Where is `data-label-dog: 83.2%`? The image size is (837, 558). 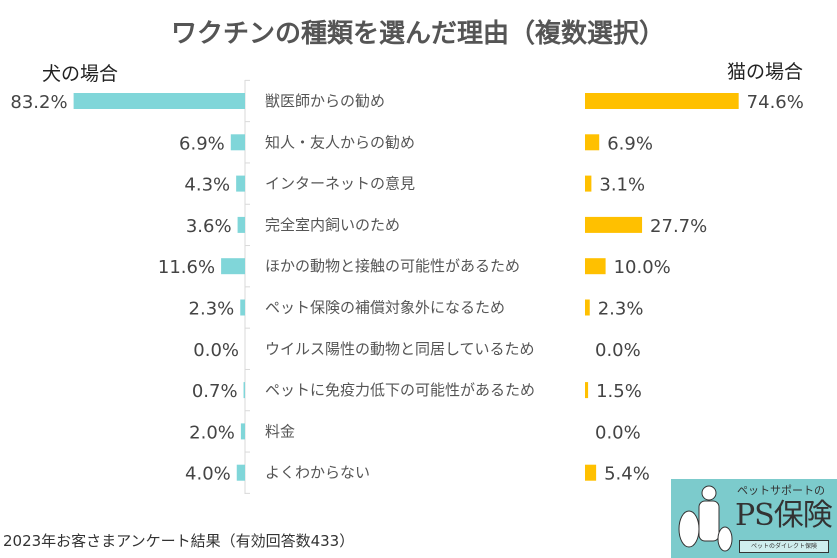
data-label-dog: 83.2% is located at coordinates (38, 102).